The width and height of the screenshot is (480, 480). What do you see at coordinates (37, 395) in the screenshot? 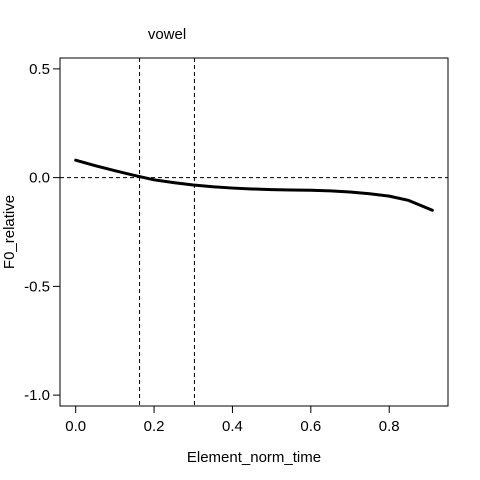
I see `y-tick-label: -1.0` at bounding box center [37, 395].